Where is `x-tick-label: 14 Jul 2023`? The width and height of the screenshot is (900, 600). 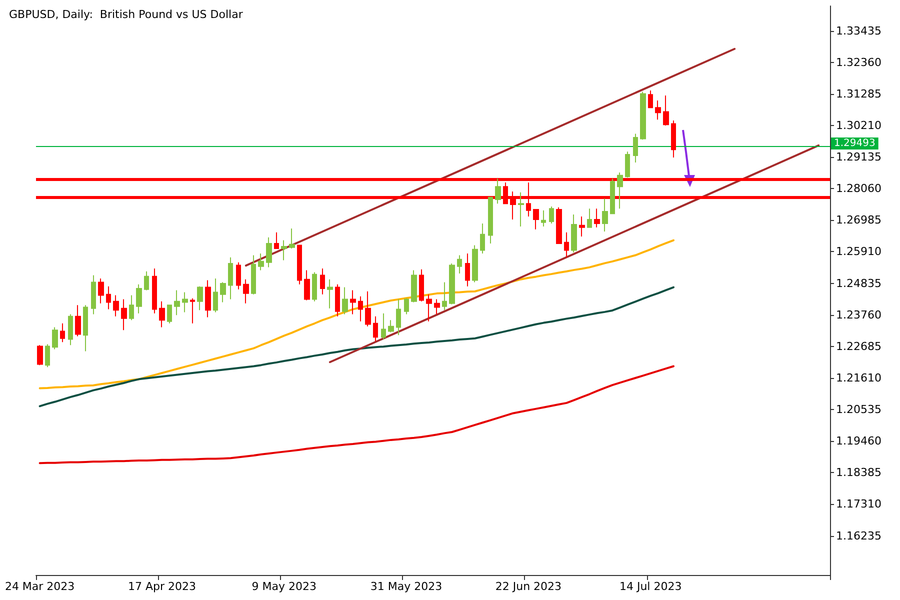 x-tick-label: 14 Jul 2023 is located at coordinates (650, 586).